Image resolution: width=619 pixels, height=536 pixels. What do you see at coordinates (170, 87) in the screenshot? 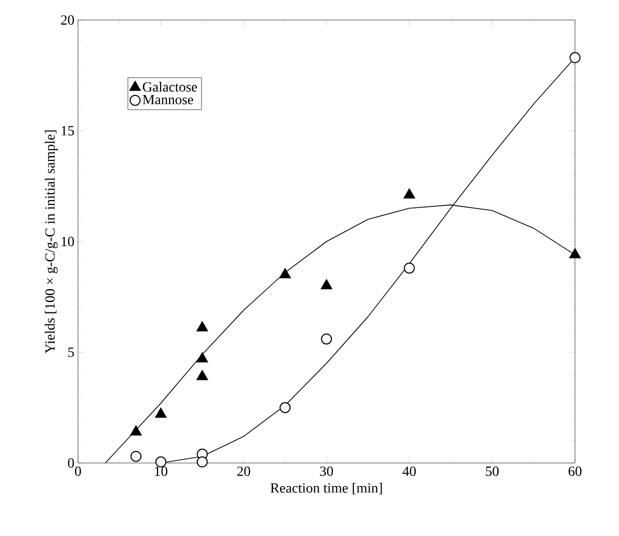
I see `legend-label: Galactose` at bounding box center [170, 87].